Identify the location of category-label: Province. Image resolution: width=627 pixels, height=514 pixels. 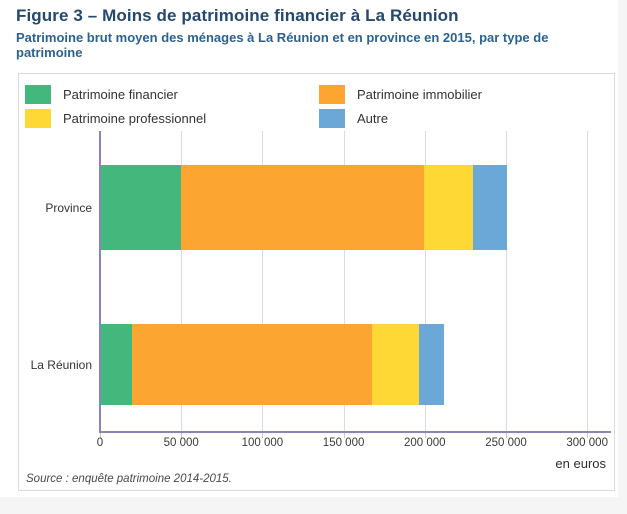
(68, 207).